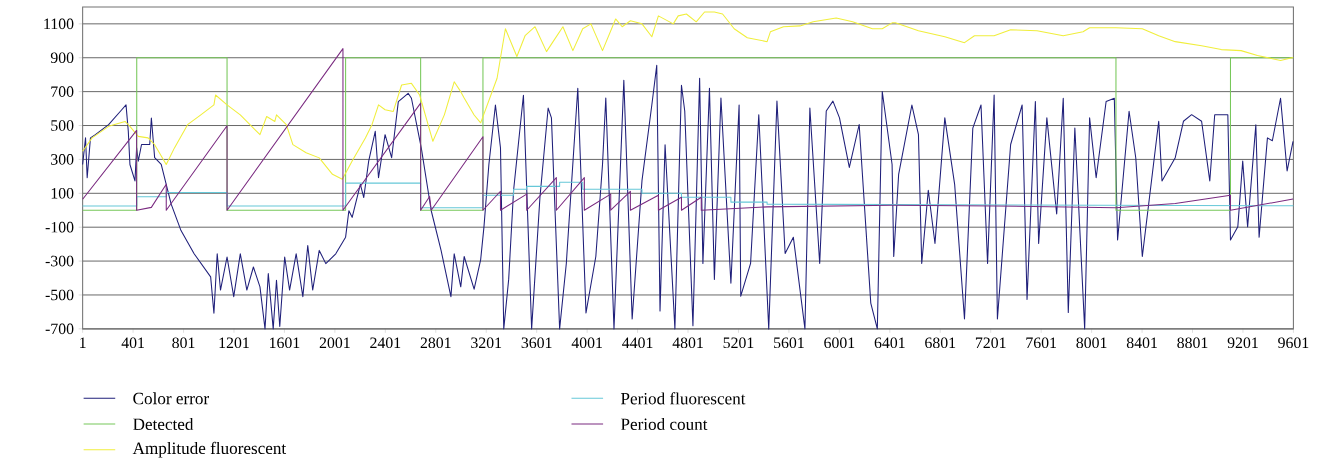  I want to click on legend-label: Period fluorescent, so click(683, 398).